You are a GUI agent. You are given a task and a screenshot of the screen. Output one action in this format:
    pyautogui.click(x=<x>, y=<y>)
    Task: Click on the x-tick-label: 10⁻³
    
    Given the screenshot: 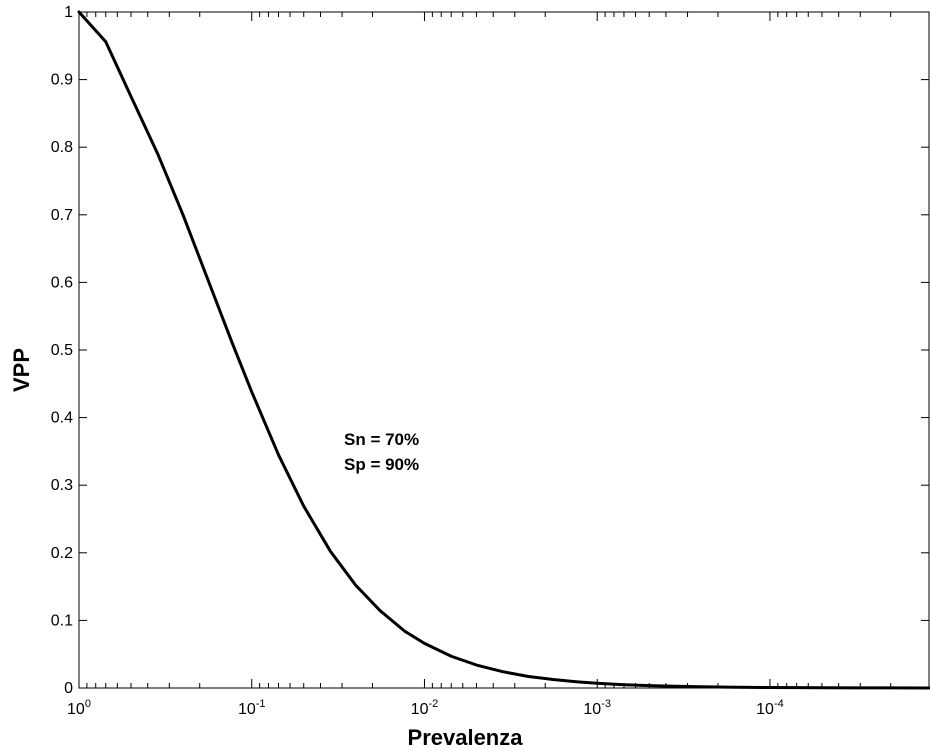 What is the action you would take?
    pyautogui.click(x=597, y=708)
    